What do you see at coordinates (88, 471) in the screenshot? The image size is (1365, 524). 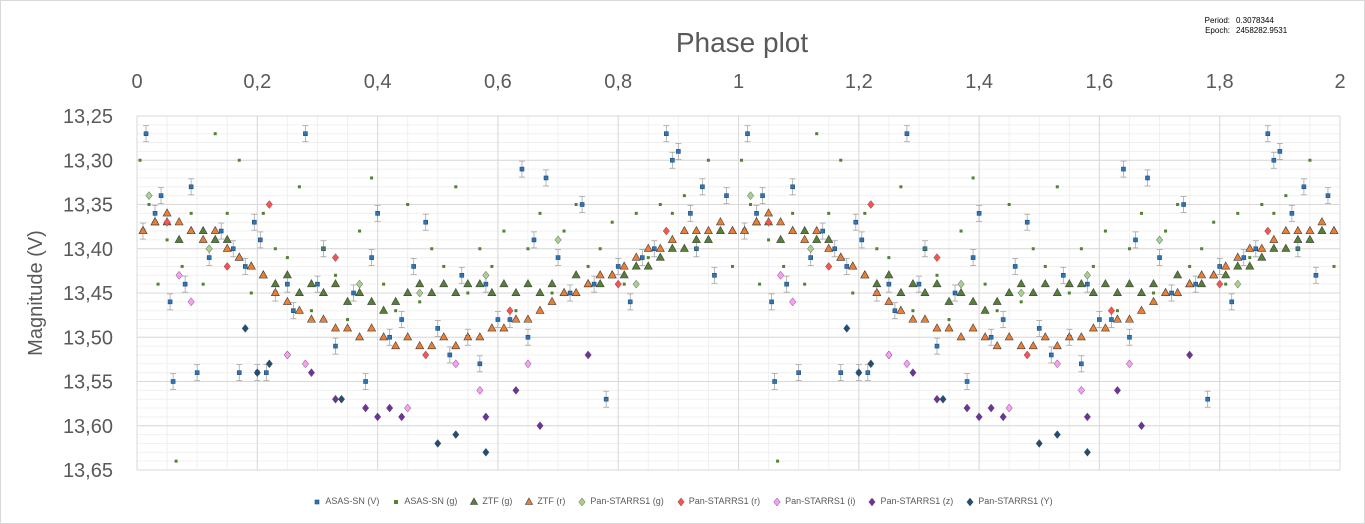 I see `y-tick-label: 13,65` at bounding box center [88, 471].